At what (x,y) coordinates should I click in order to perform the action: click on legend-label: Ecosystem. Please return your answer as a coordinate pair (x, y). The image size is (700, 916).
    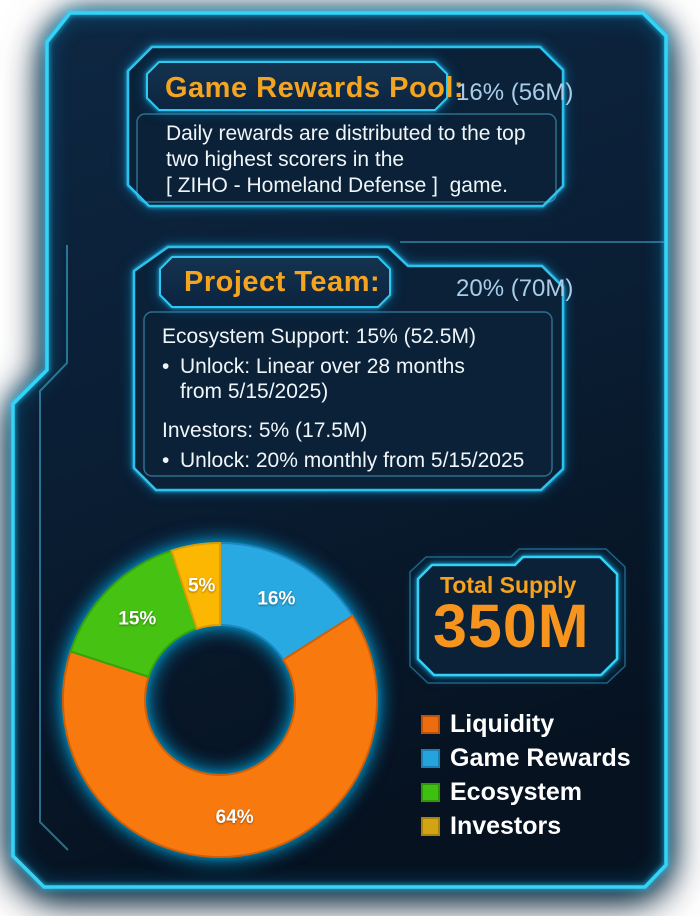
    Looking at the image, I should click on (516, 791).